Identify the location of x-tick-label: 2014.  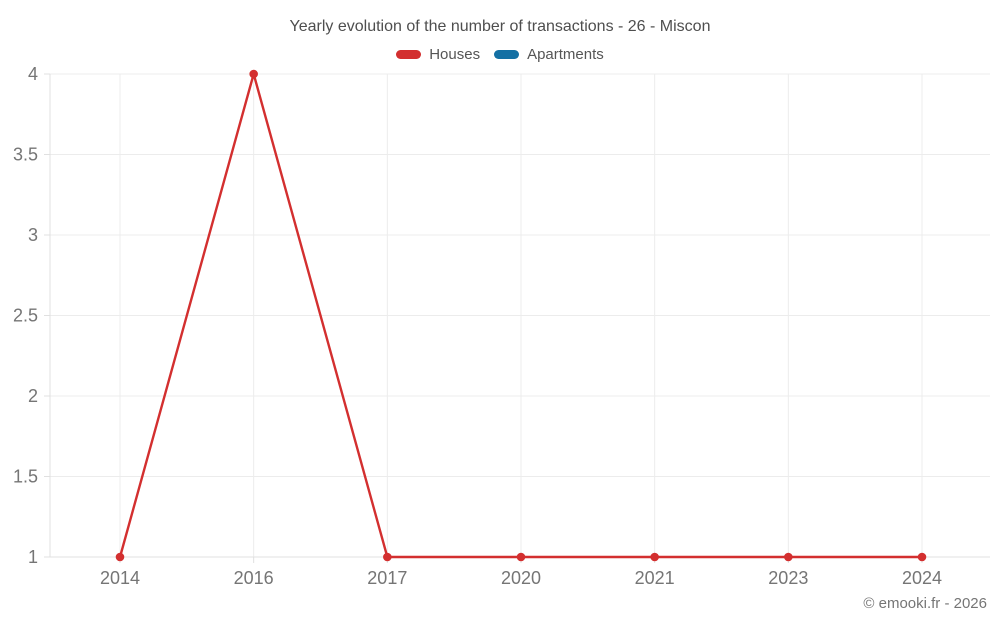
(120, 578).